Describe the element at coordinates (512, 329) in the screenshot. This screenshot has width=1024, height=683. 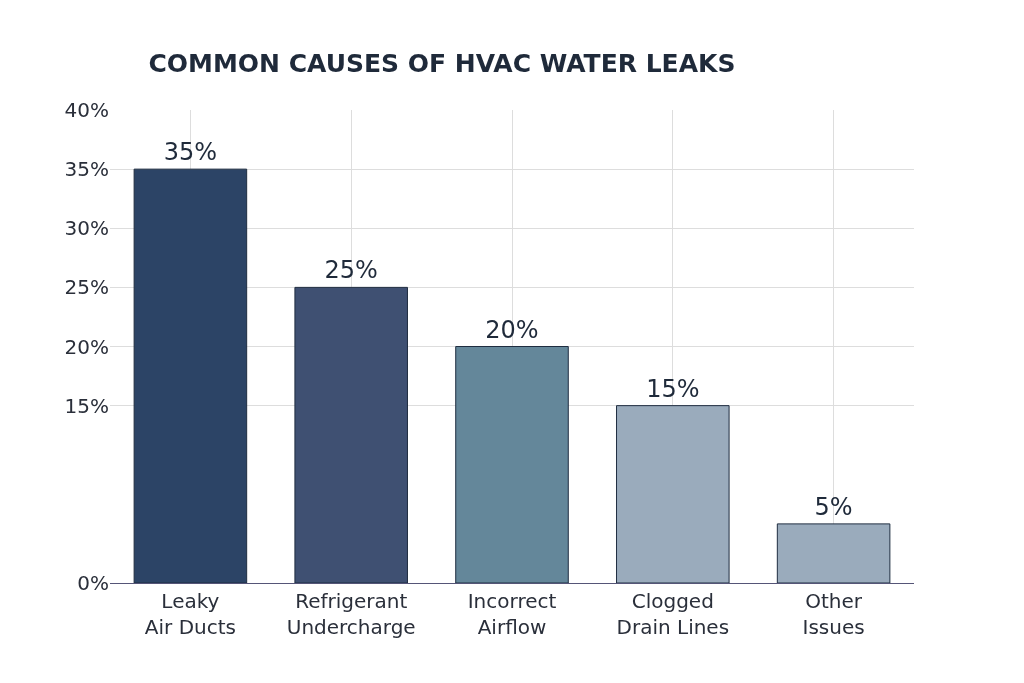
I see `data-label: 20%` at that location.